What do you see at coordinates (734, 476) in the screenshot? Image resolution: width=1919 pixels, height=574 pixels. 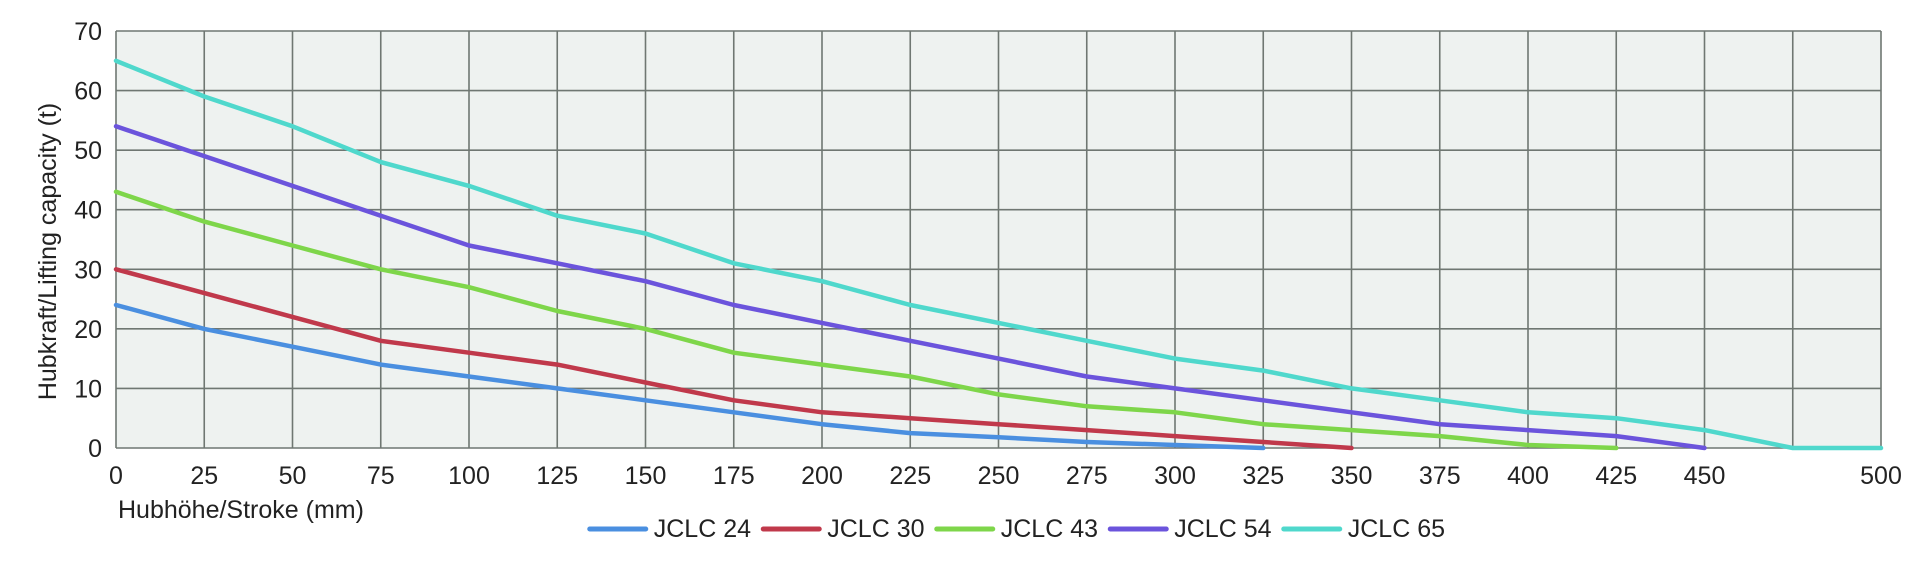 I see `x-tick-label: 175` at bounding box center [734, 476].